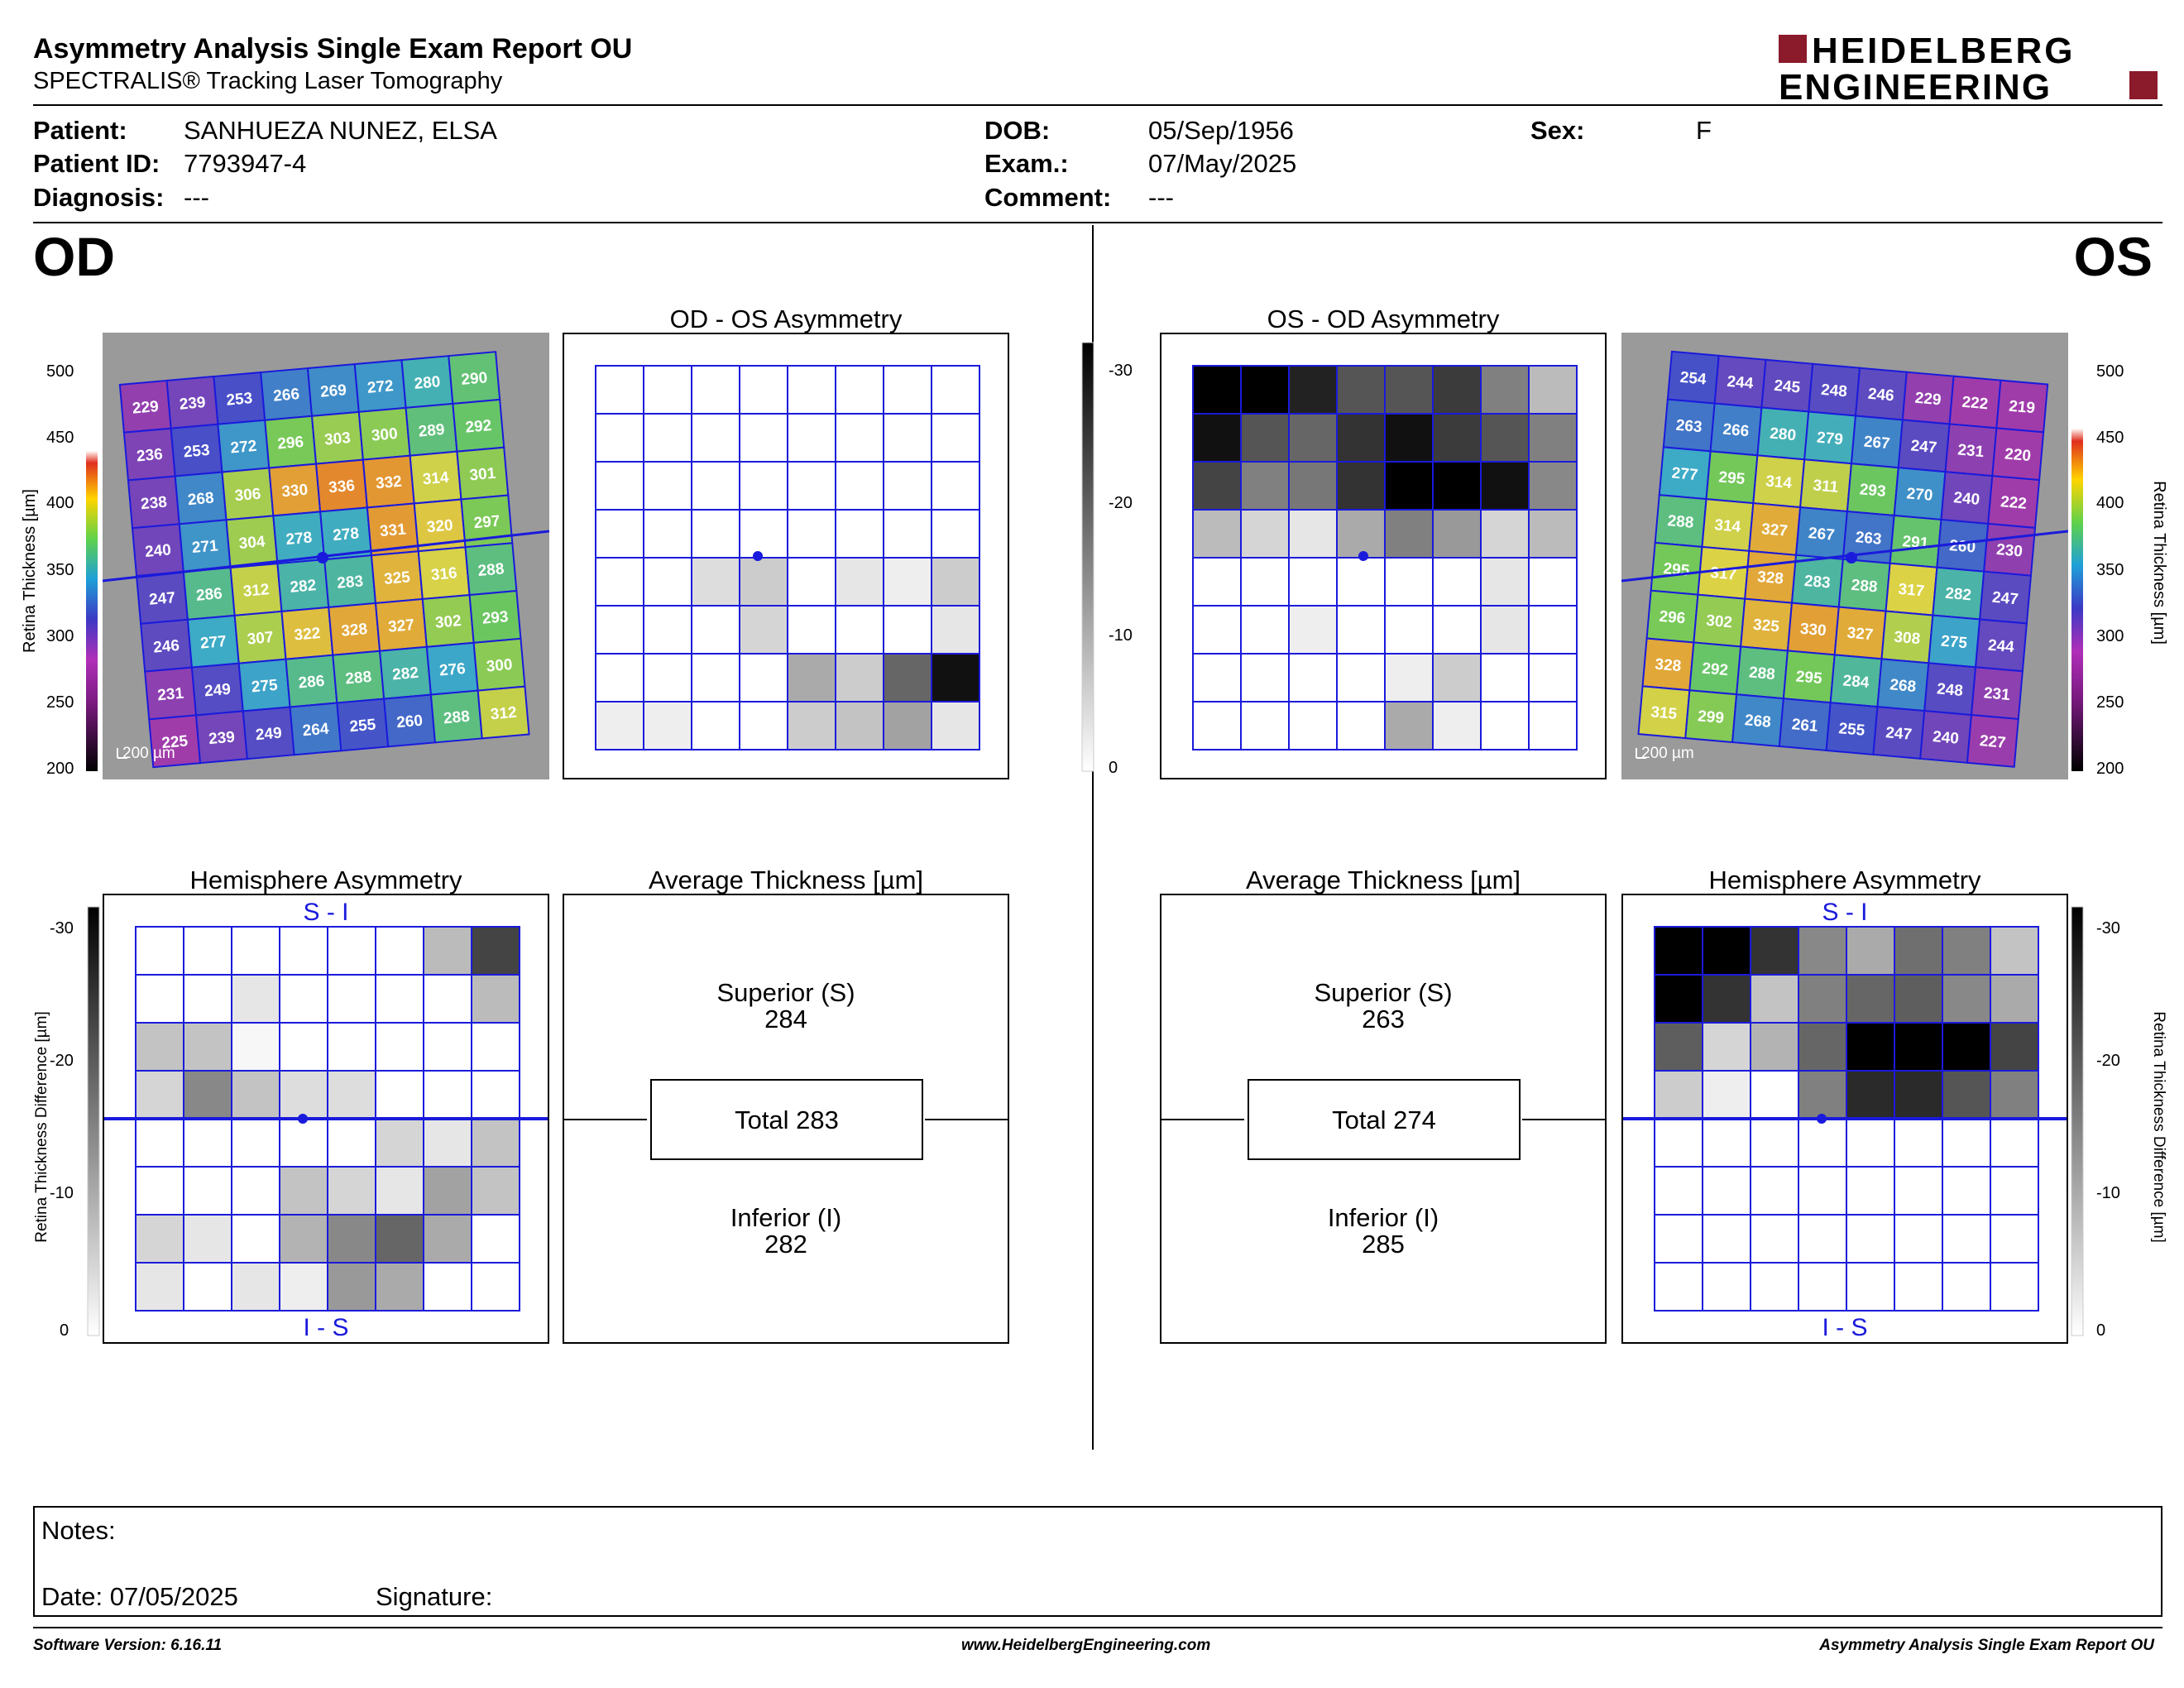  I want to click on os-thickness-value: 328, so click(1770, 578).